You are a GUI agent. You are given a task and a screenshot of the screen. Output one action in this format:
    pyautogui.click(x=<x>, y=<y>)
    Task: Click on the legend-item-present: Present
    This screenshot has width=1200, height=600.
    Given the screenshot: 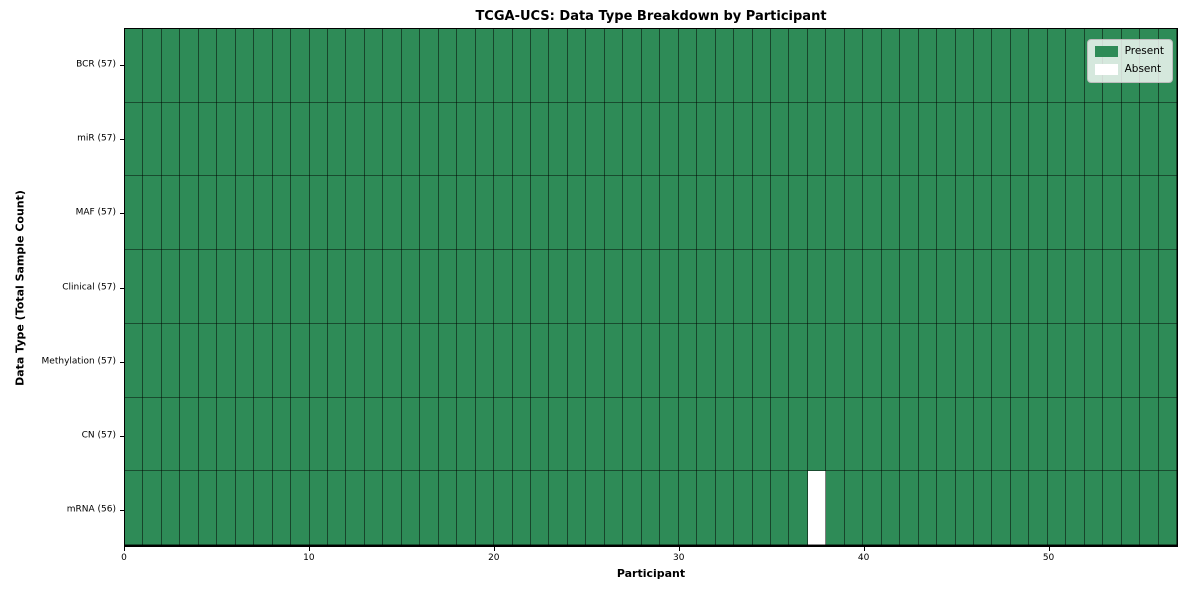 What is the action you would take?
    pyautogui.click(x=1129, y=51)
    